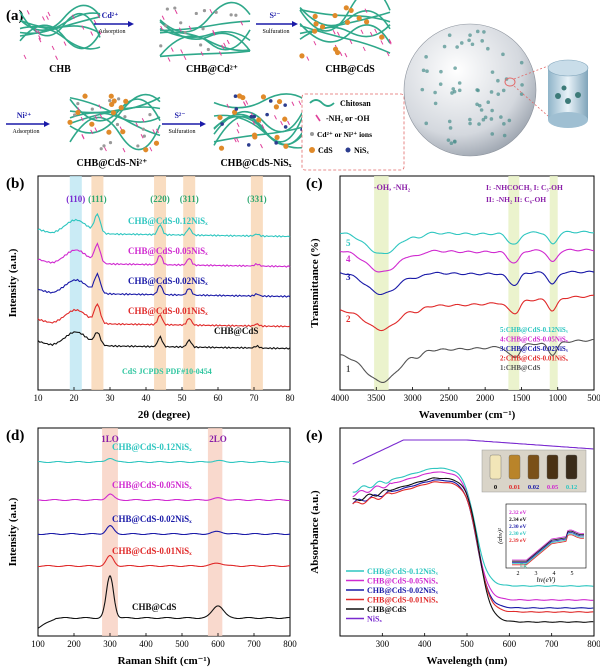  I want to click on uvvis-tick-label: 800, so click(593, 644).